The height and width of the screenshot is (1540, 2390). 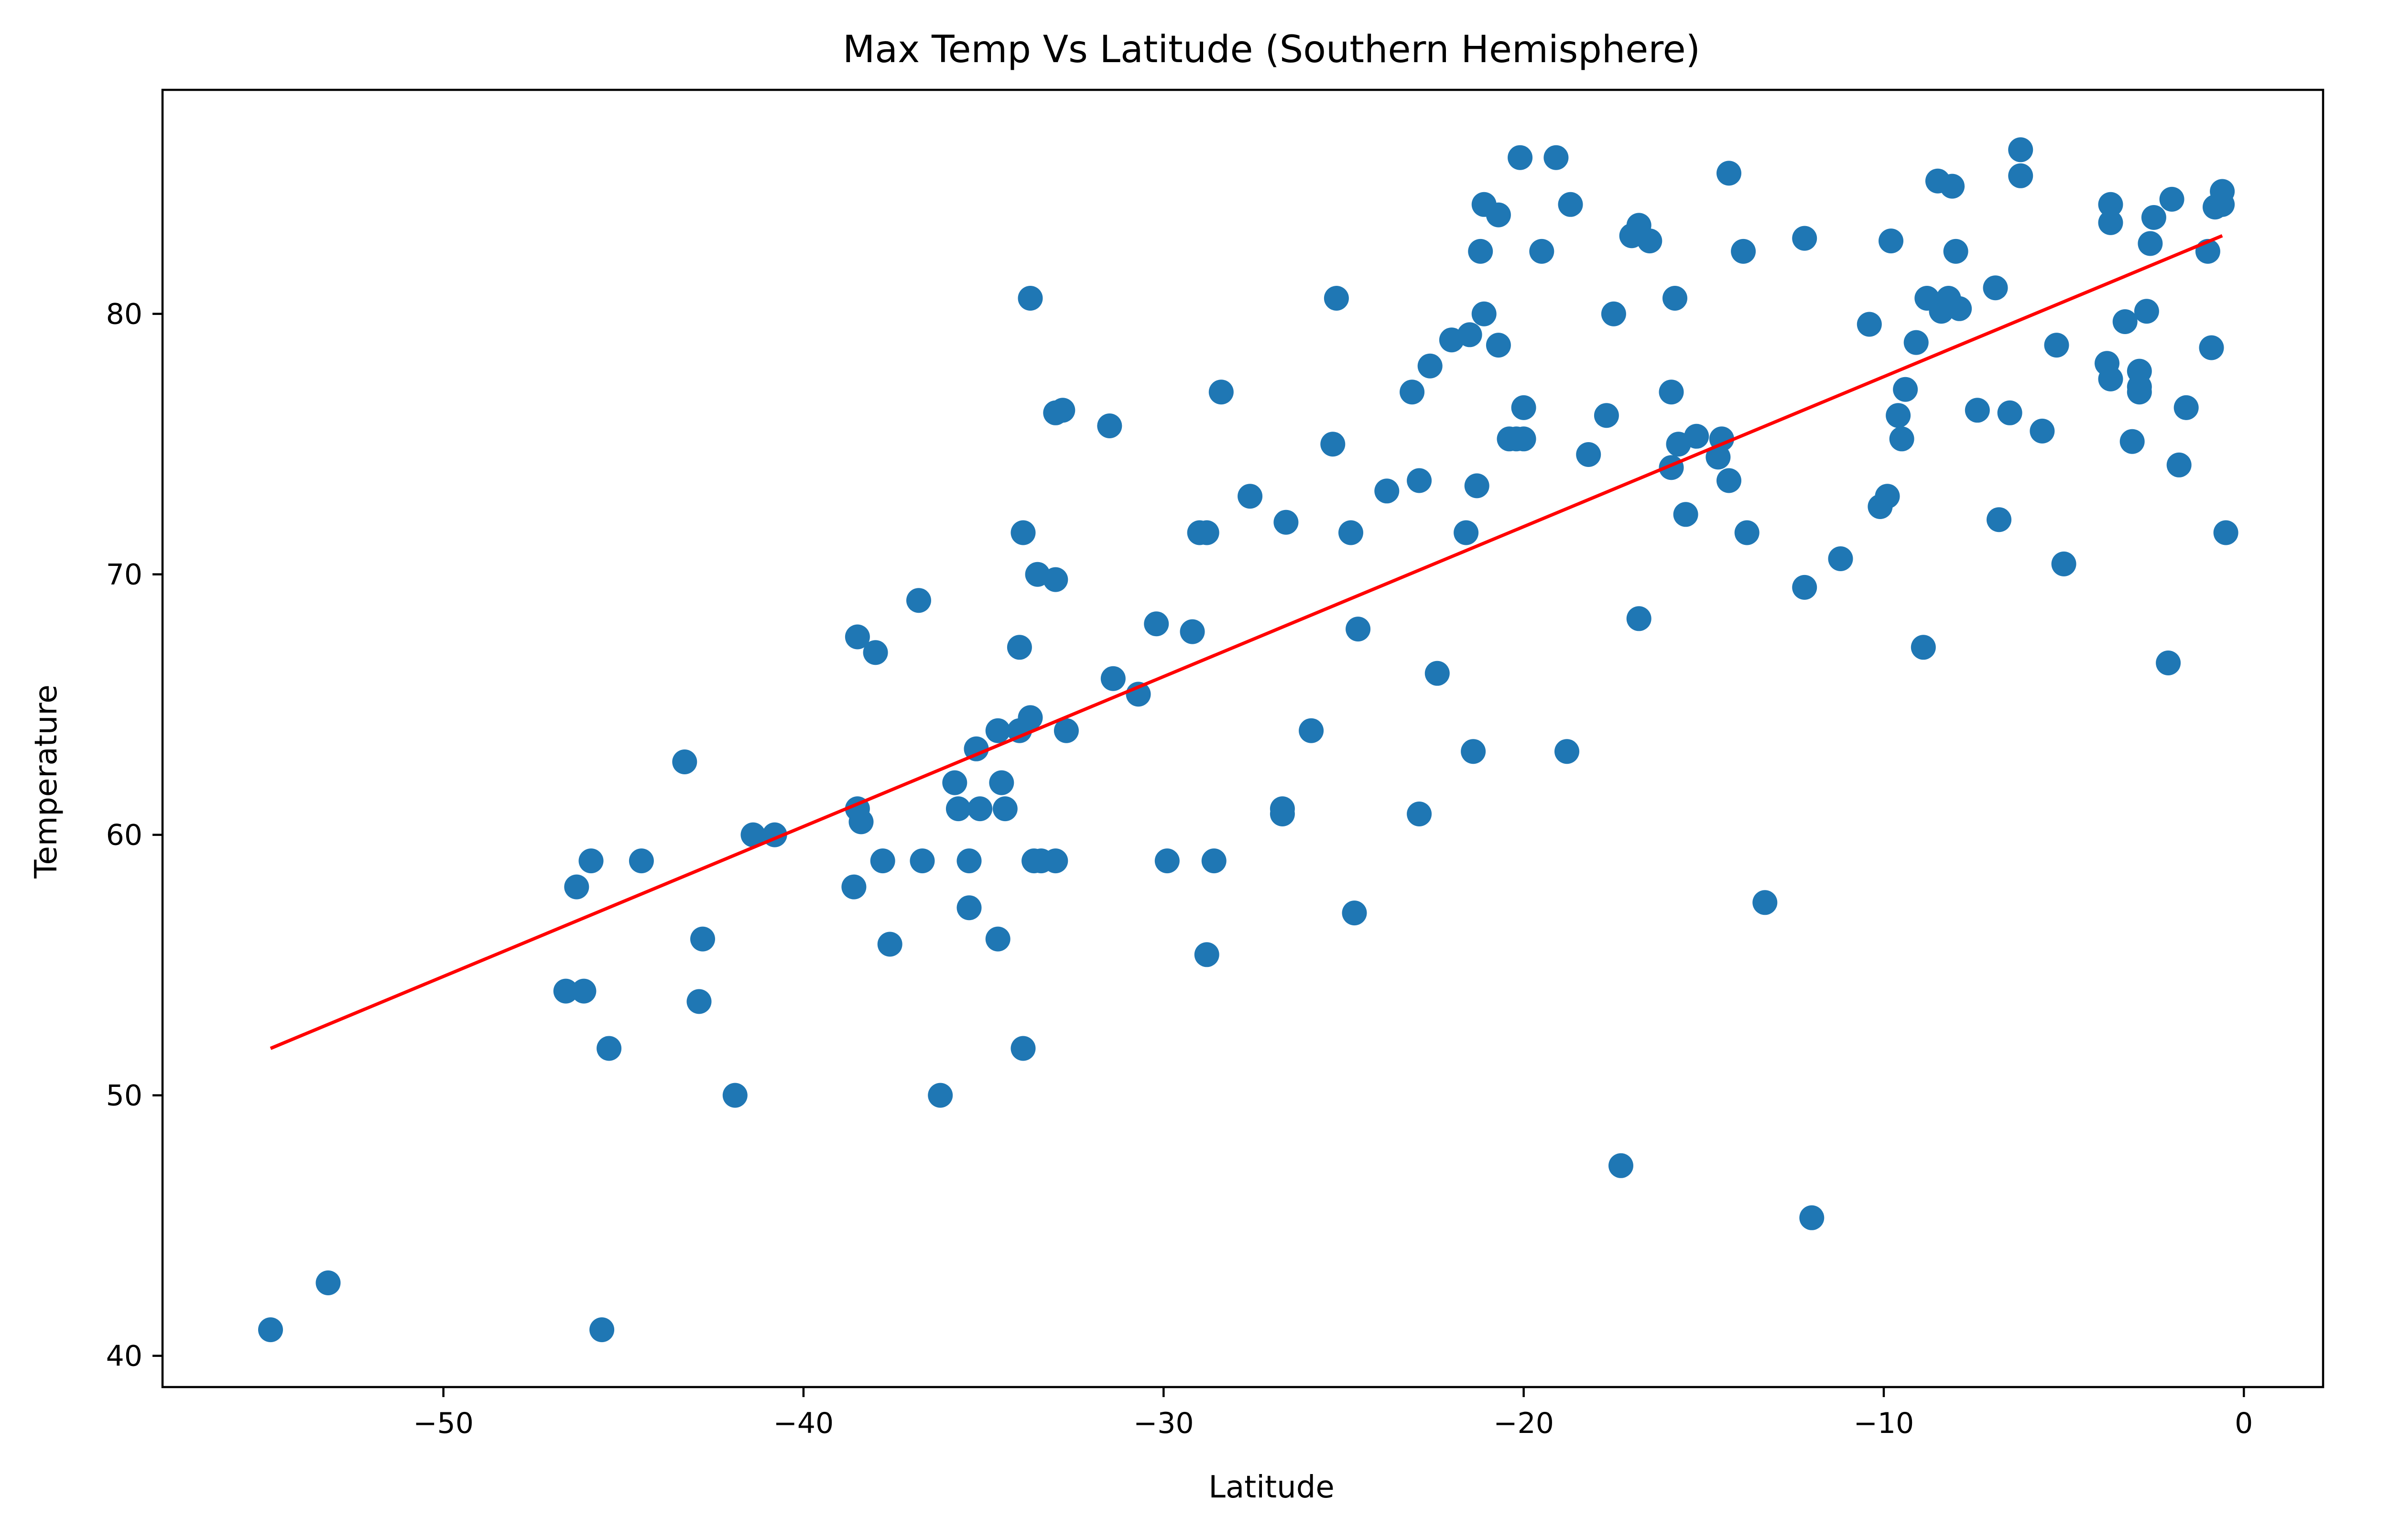 I want to click on y-tick-label: 40, so click(x=124, y=1357).